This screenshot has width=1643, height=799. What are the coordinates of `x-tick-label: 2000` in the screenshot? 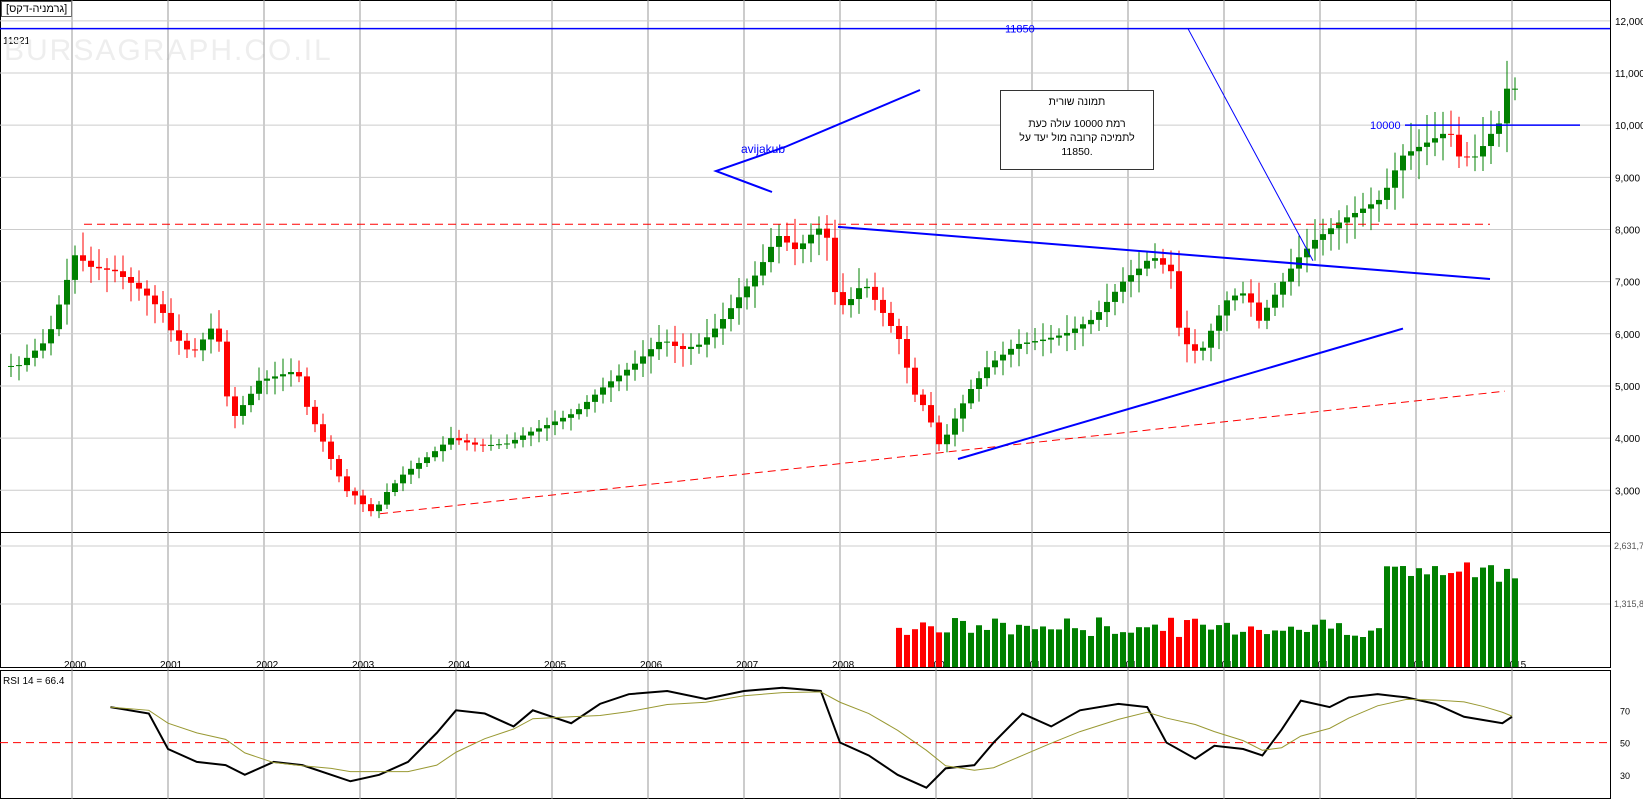 It's located at (75, 665).